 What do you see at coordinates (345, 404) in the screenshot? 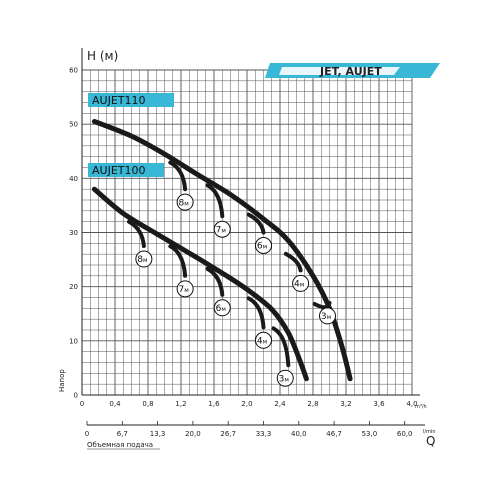
I see `x-tick-label: 3,2` at bounding box center [345, 404].